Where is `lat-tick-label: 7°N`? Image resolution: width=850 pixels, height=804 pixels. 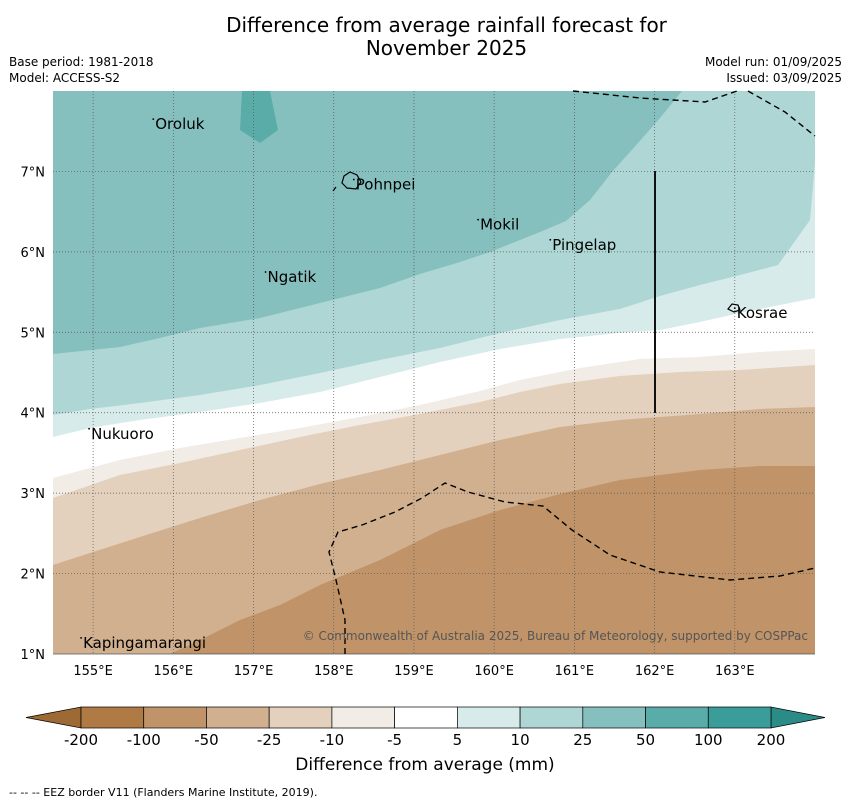
lat-tick-label: 7°N is located at coordinates (33, 172).